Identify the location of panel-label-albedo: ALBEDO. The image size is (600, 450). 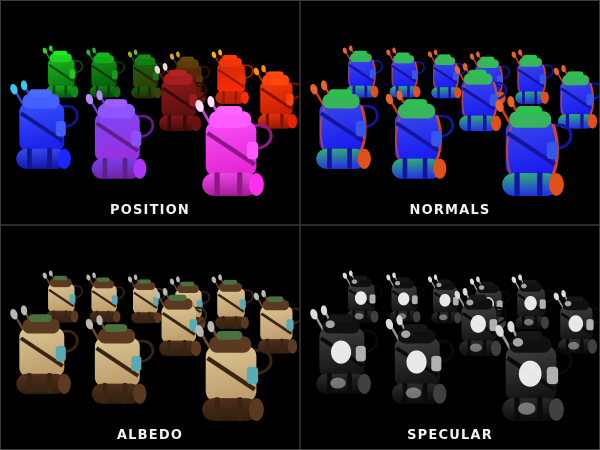
(150, 435).